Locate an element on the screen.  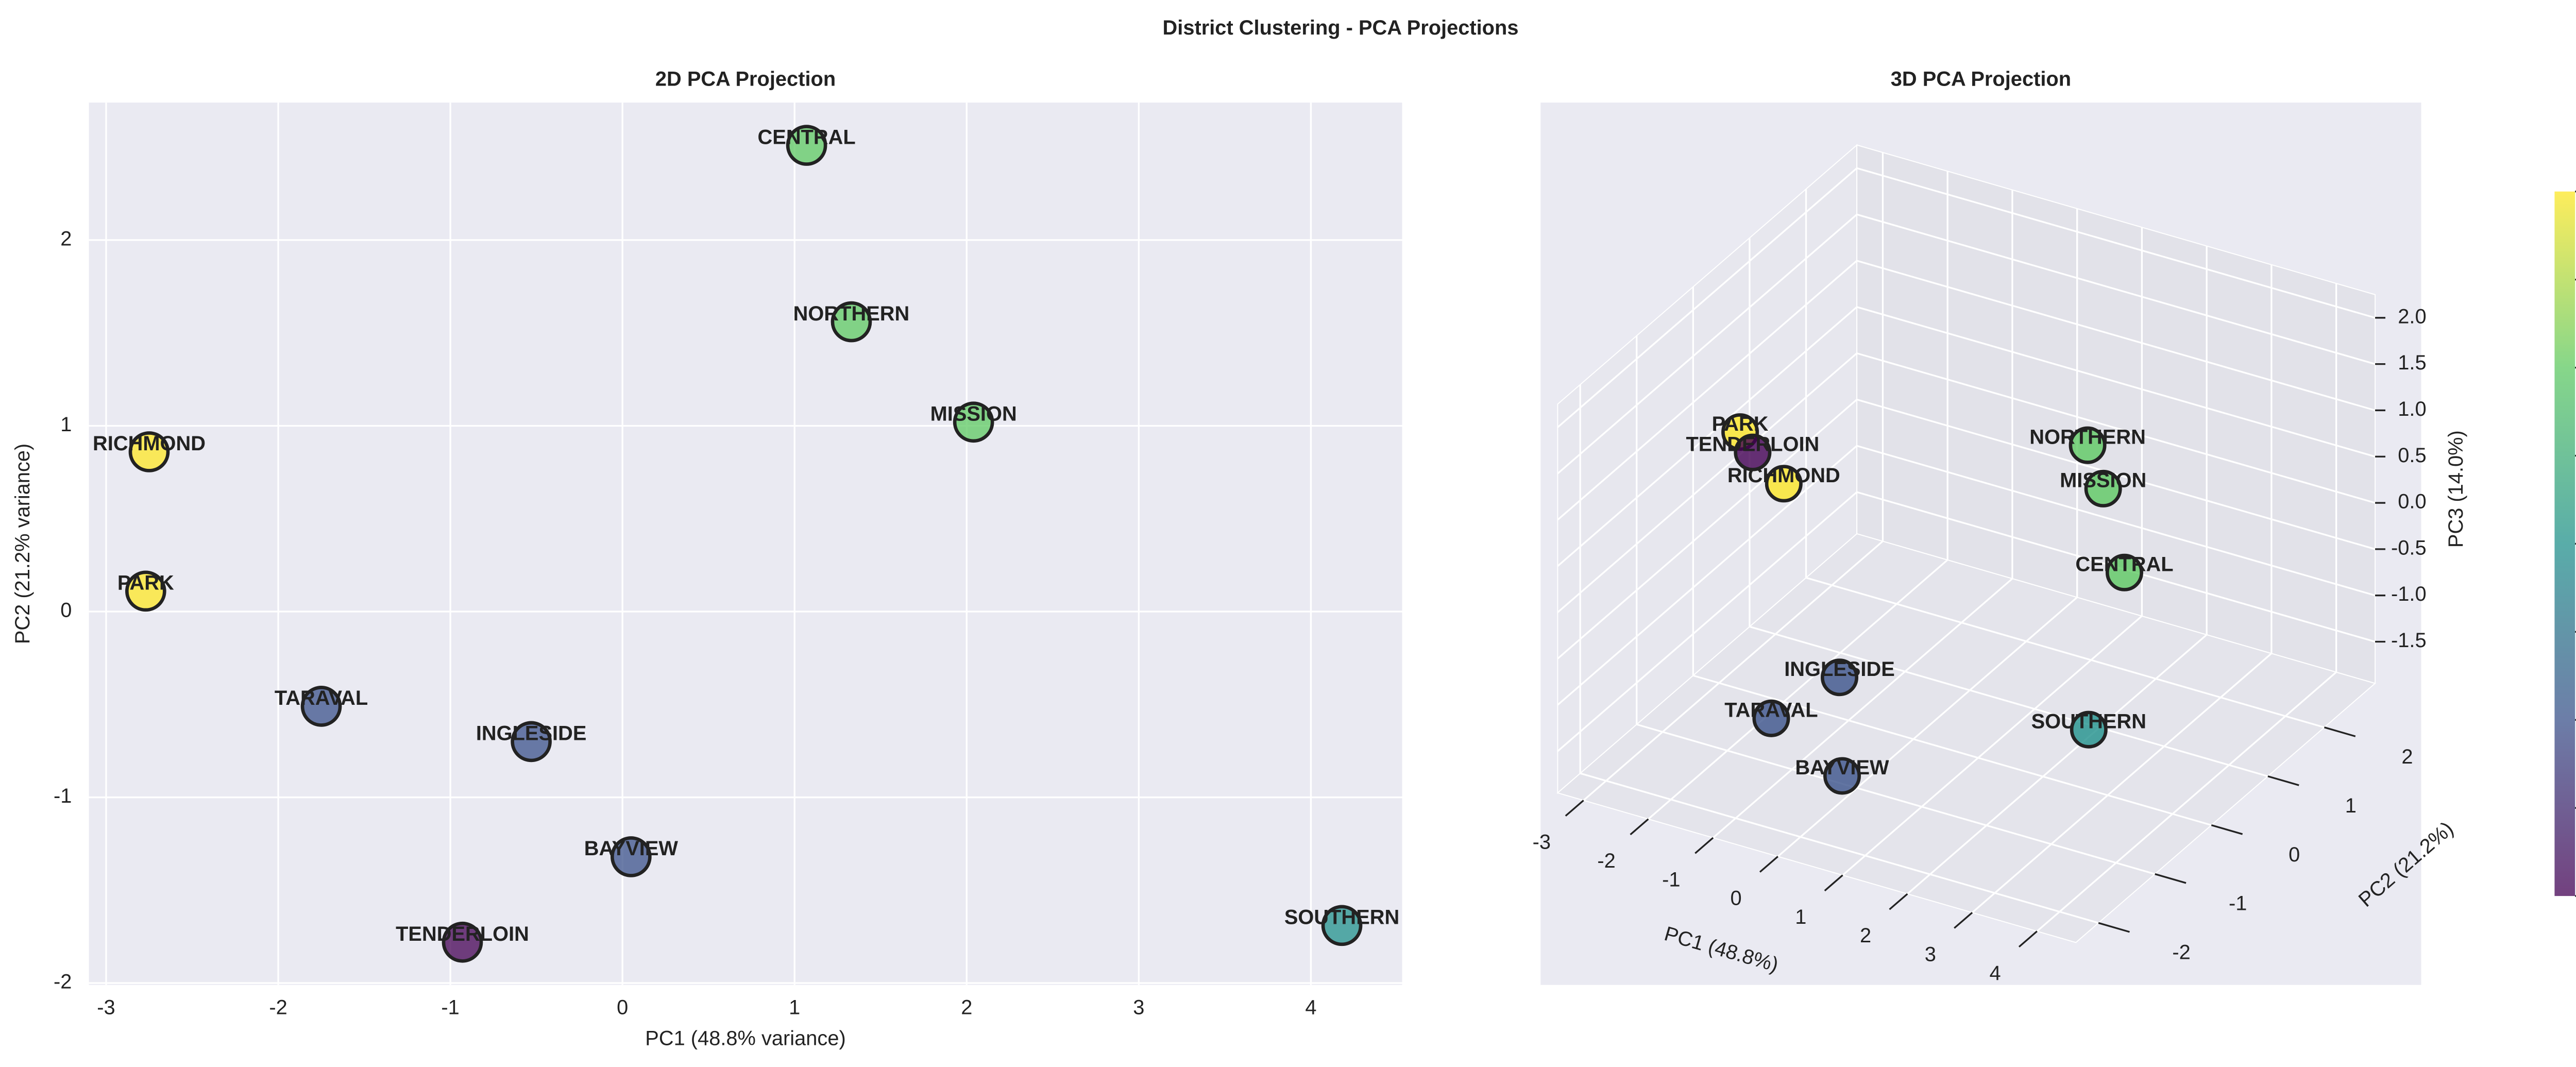
point-label: NORTHERN is located at coordinates (2087, 437).